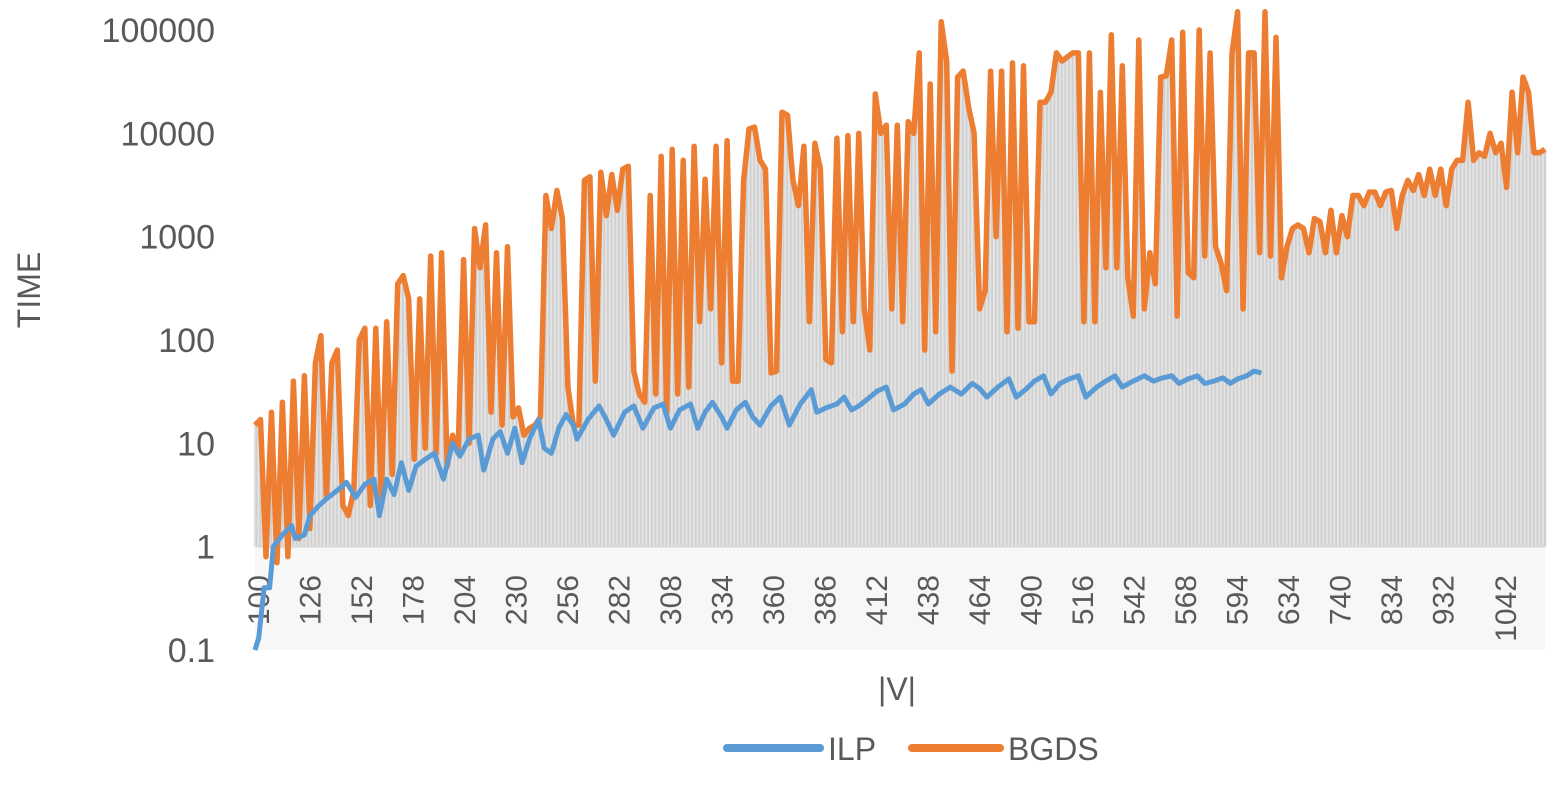 The height and width of the screenshot is (788, 1564). Describe the element at coordinates (158, 31) in the screenshot. I see `y-tick-label: 100000` at that location.